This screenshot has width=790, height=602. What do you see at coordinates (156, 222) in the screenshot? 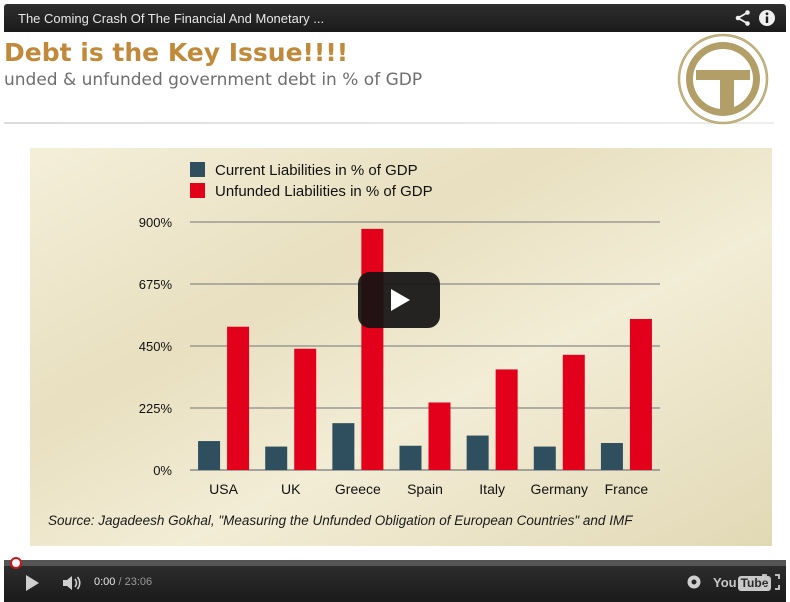
I see `y-tick-label: 900%` at bounding box center [156, 222].